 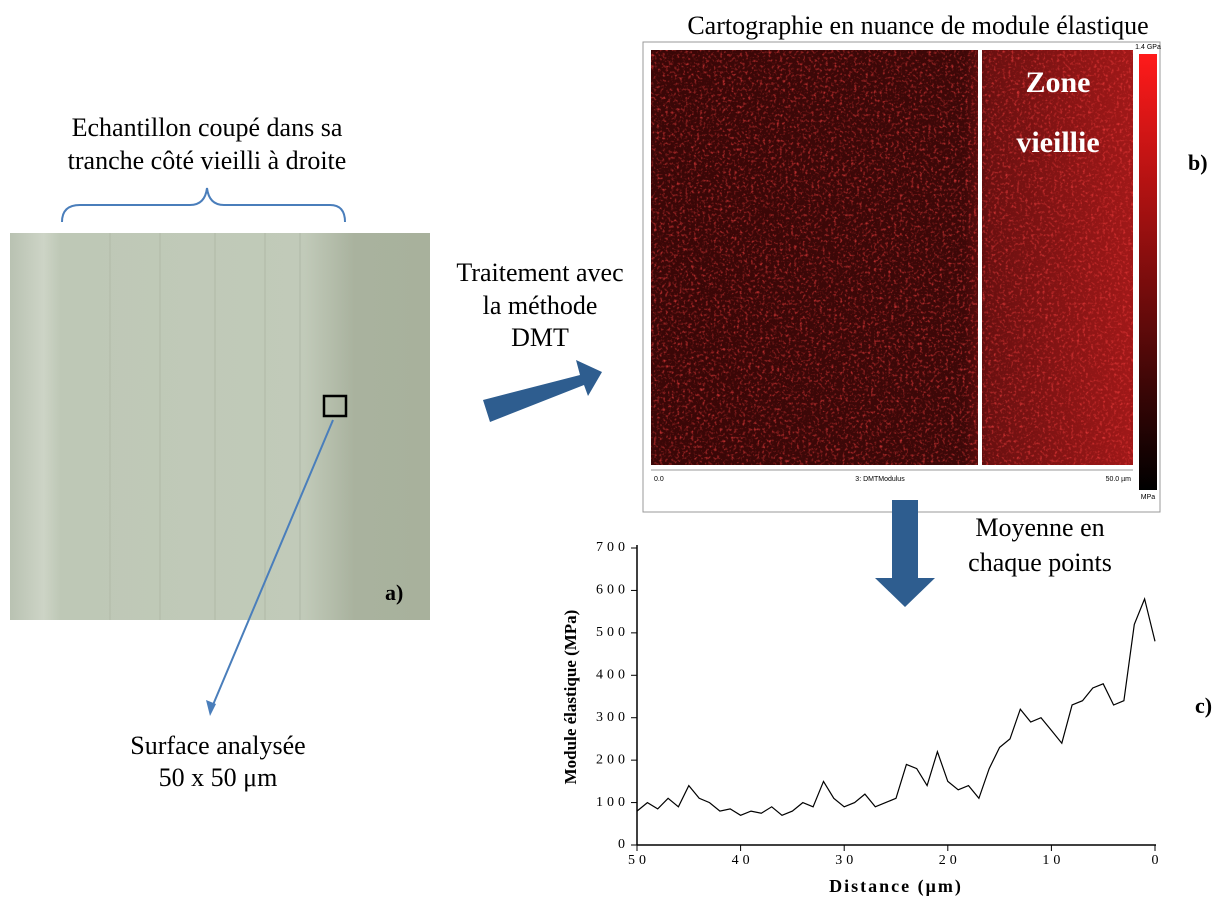 What do you see at coordinates (639, 860) in the screenshot?
I see `x-tick-label: 50` at bounding box center [639, 860].